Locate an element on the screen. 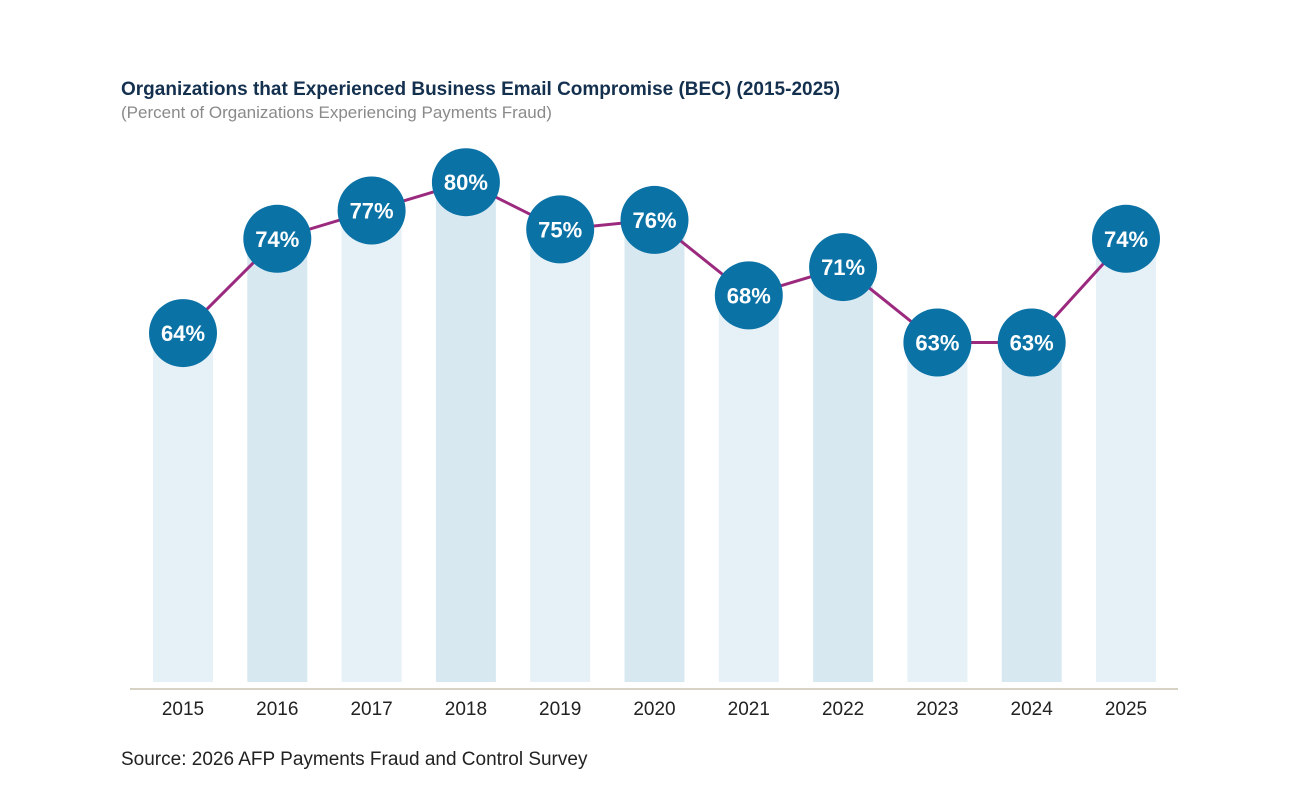  marker-2023 is located at coordinates (937, 342).